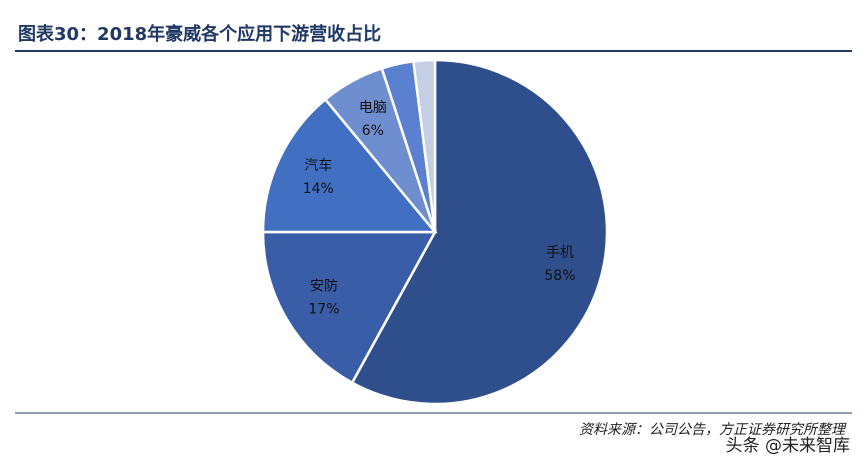 The image size is (865, 464). I want to click on source-note: 资料来源：公司公告，方正证券研究所整理, so click(713, 430).